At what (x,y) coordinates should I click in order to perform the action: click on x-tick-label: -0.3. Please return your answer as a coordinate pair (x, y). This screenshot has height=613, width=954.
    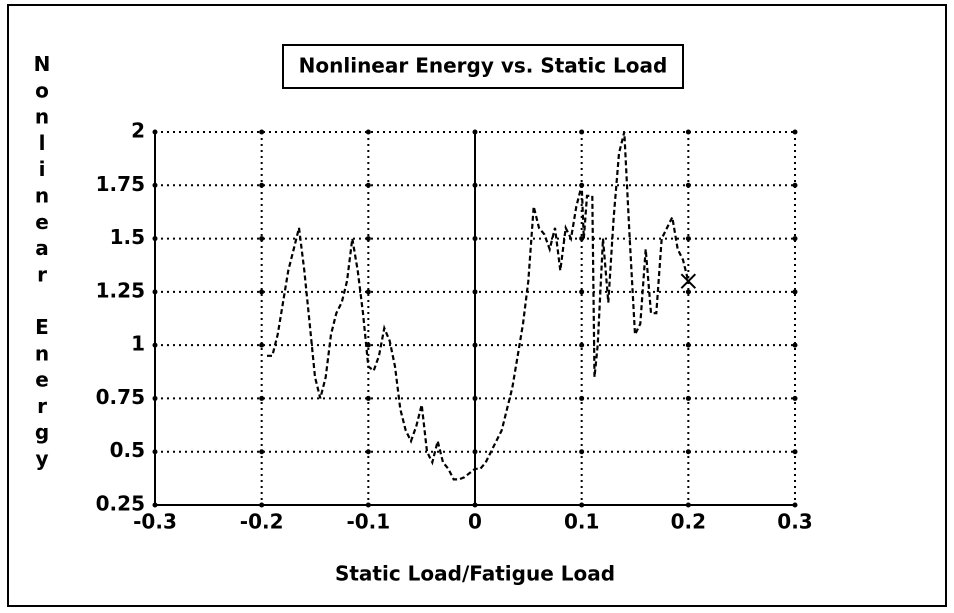
    Looking at the image, I should click on (155, 522).